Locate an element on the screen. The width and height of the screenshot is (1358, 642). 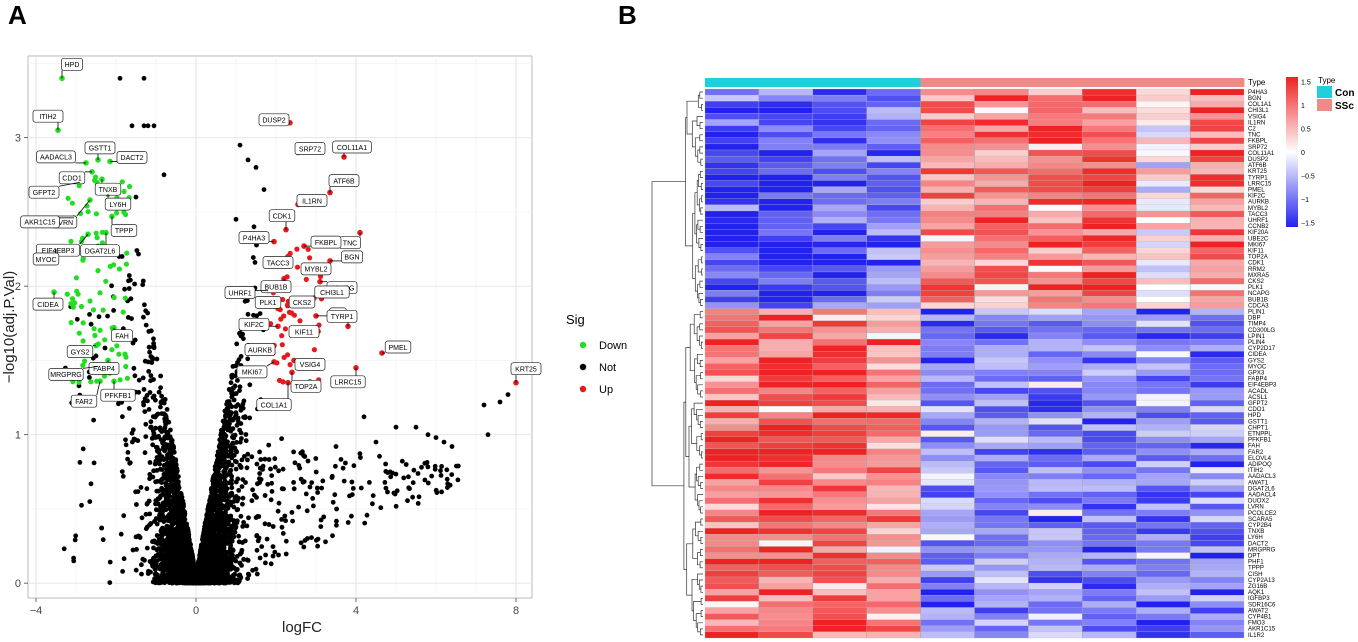
sig-legend: Sig Down Not Up is located at coordinates (596, 354).